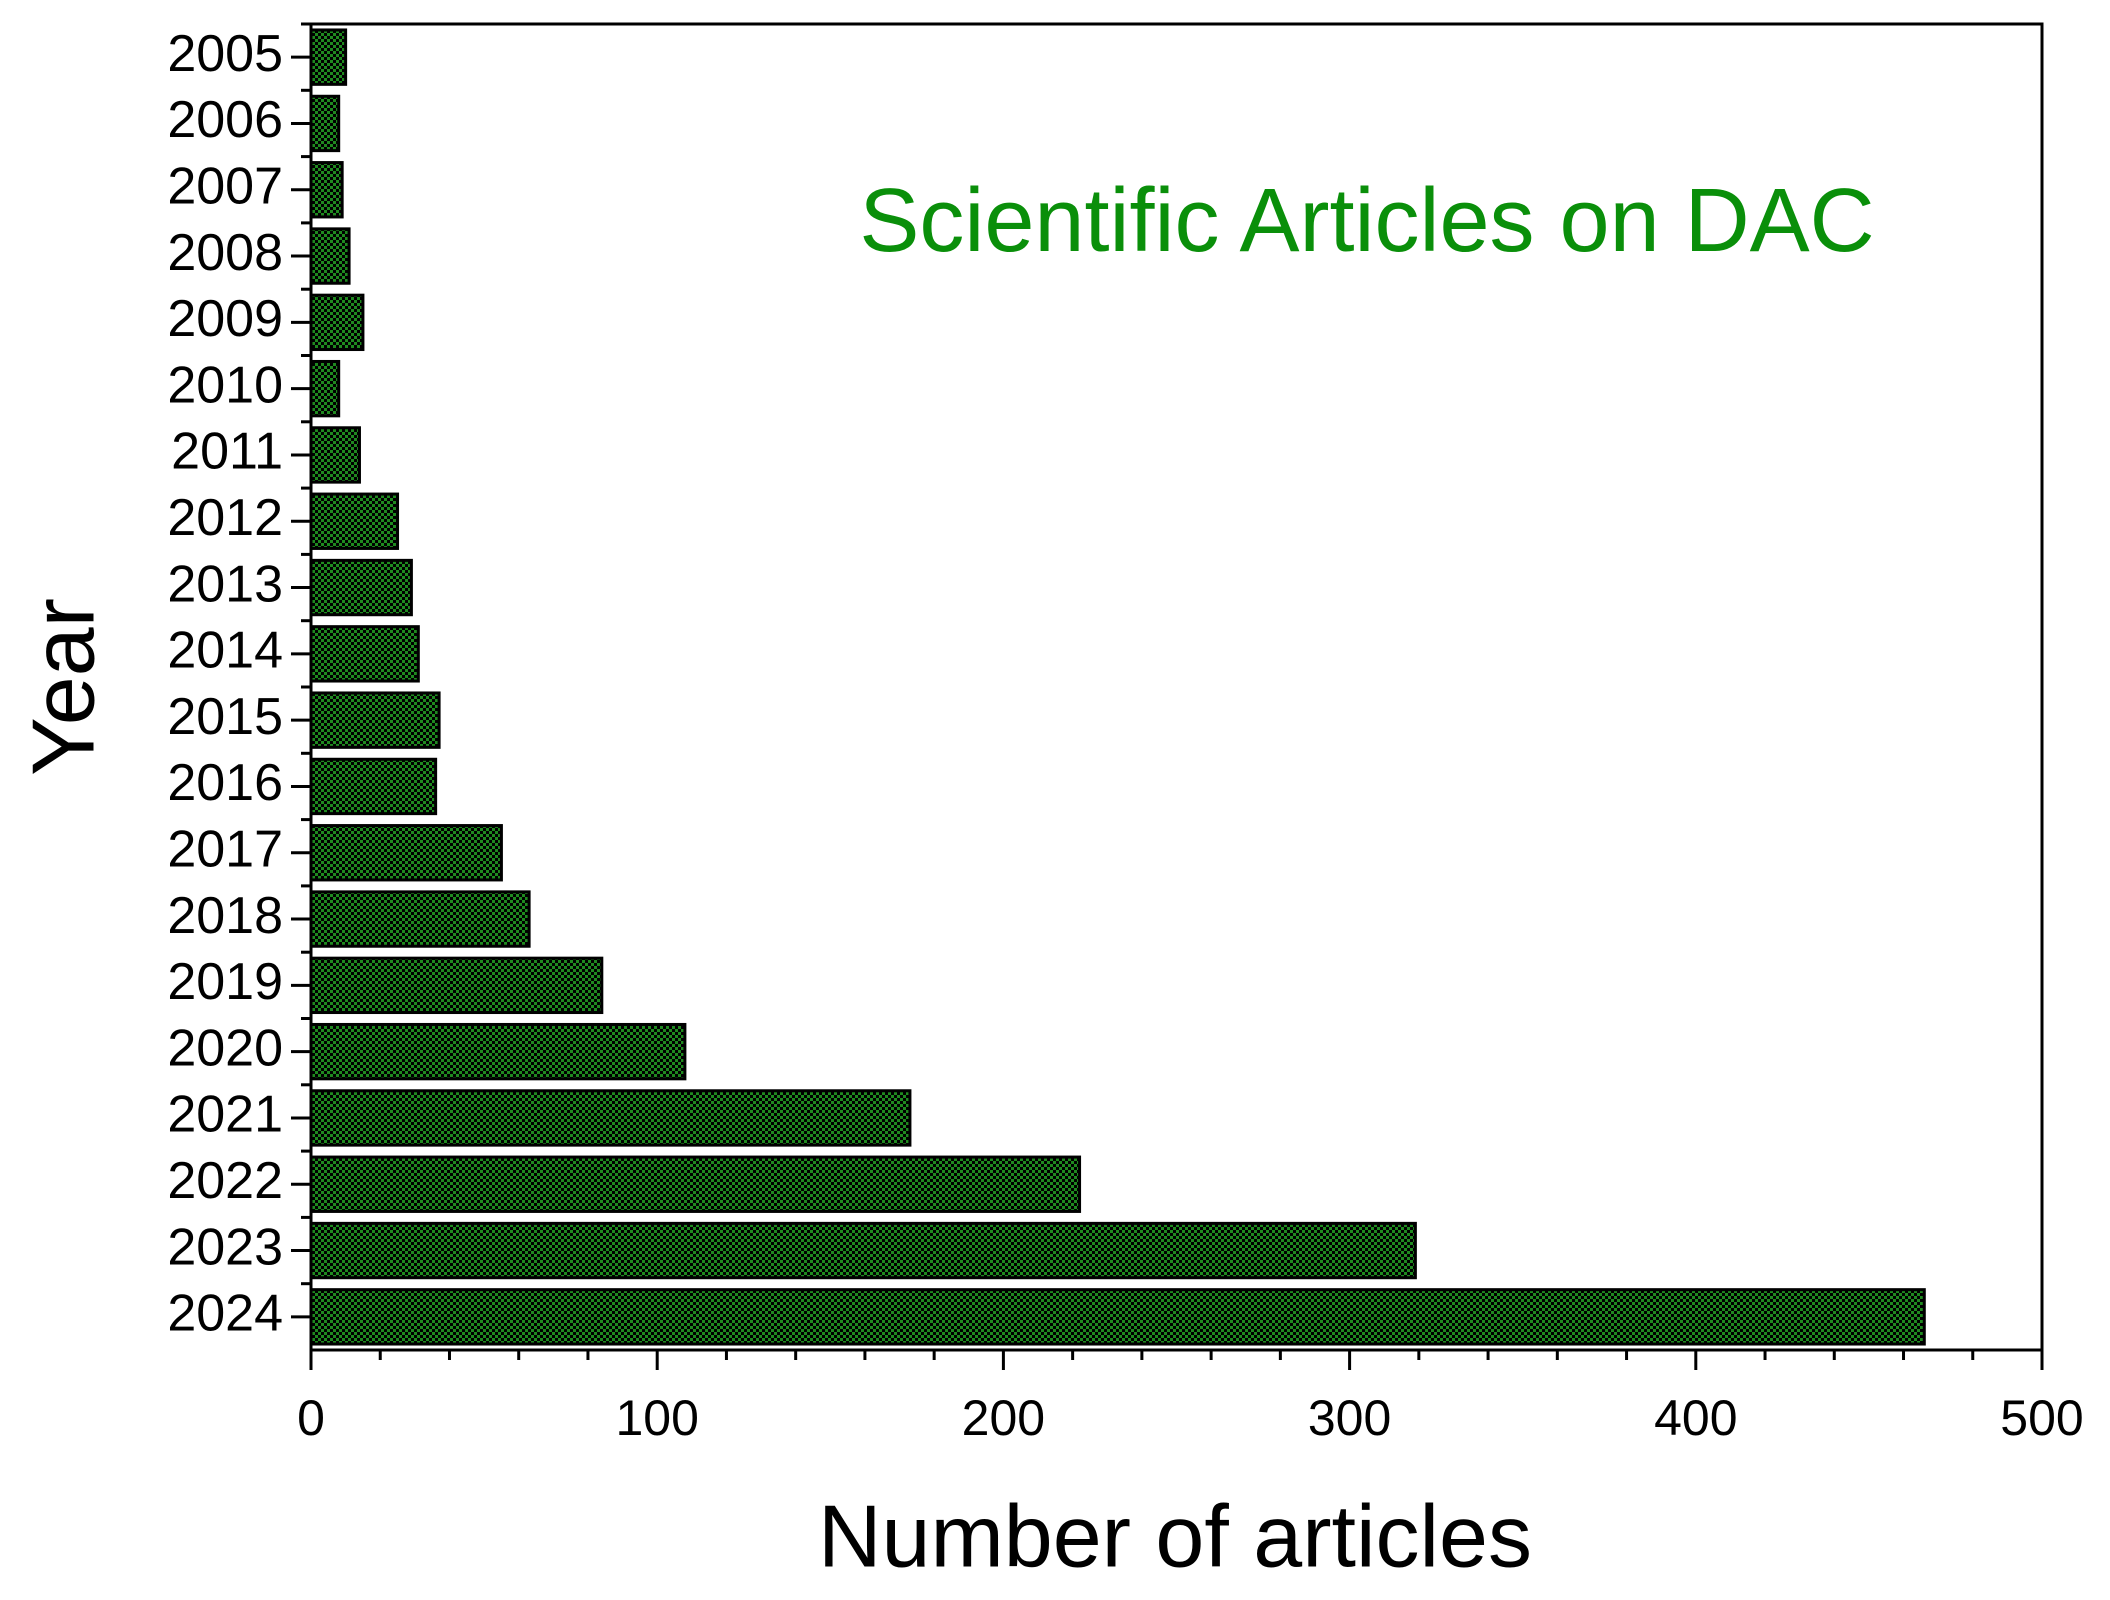 This screenshot has width=2110, height=1600. Describe the element at coordinates (1349, 1418) in the screenshot. I see `x-tick-label: 300` at that location.